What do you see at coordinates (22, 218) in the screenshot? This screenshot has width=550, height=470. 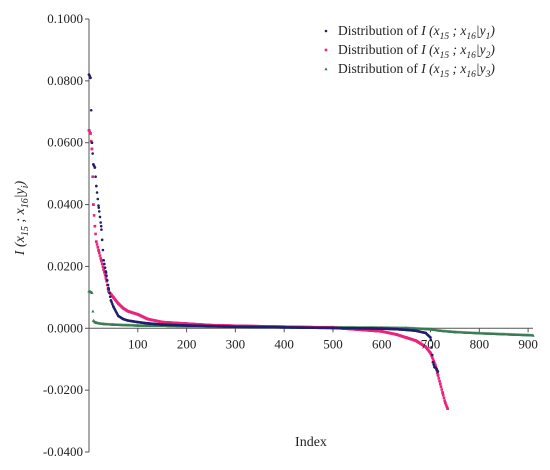 I see `y-axis-title: I (x15 ; x16|yi)` at bounding box center [22, 218].